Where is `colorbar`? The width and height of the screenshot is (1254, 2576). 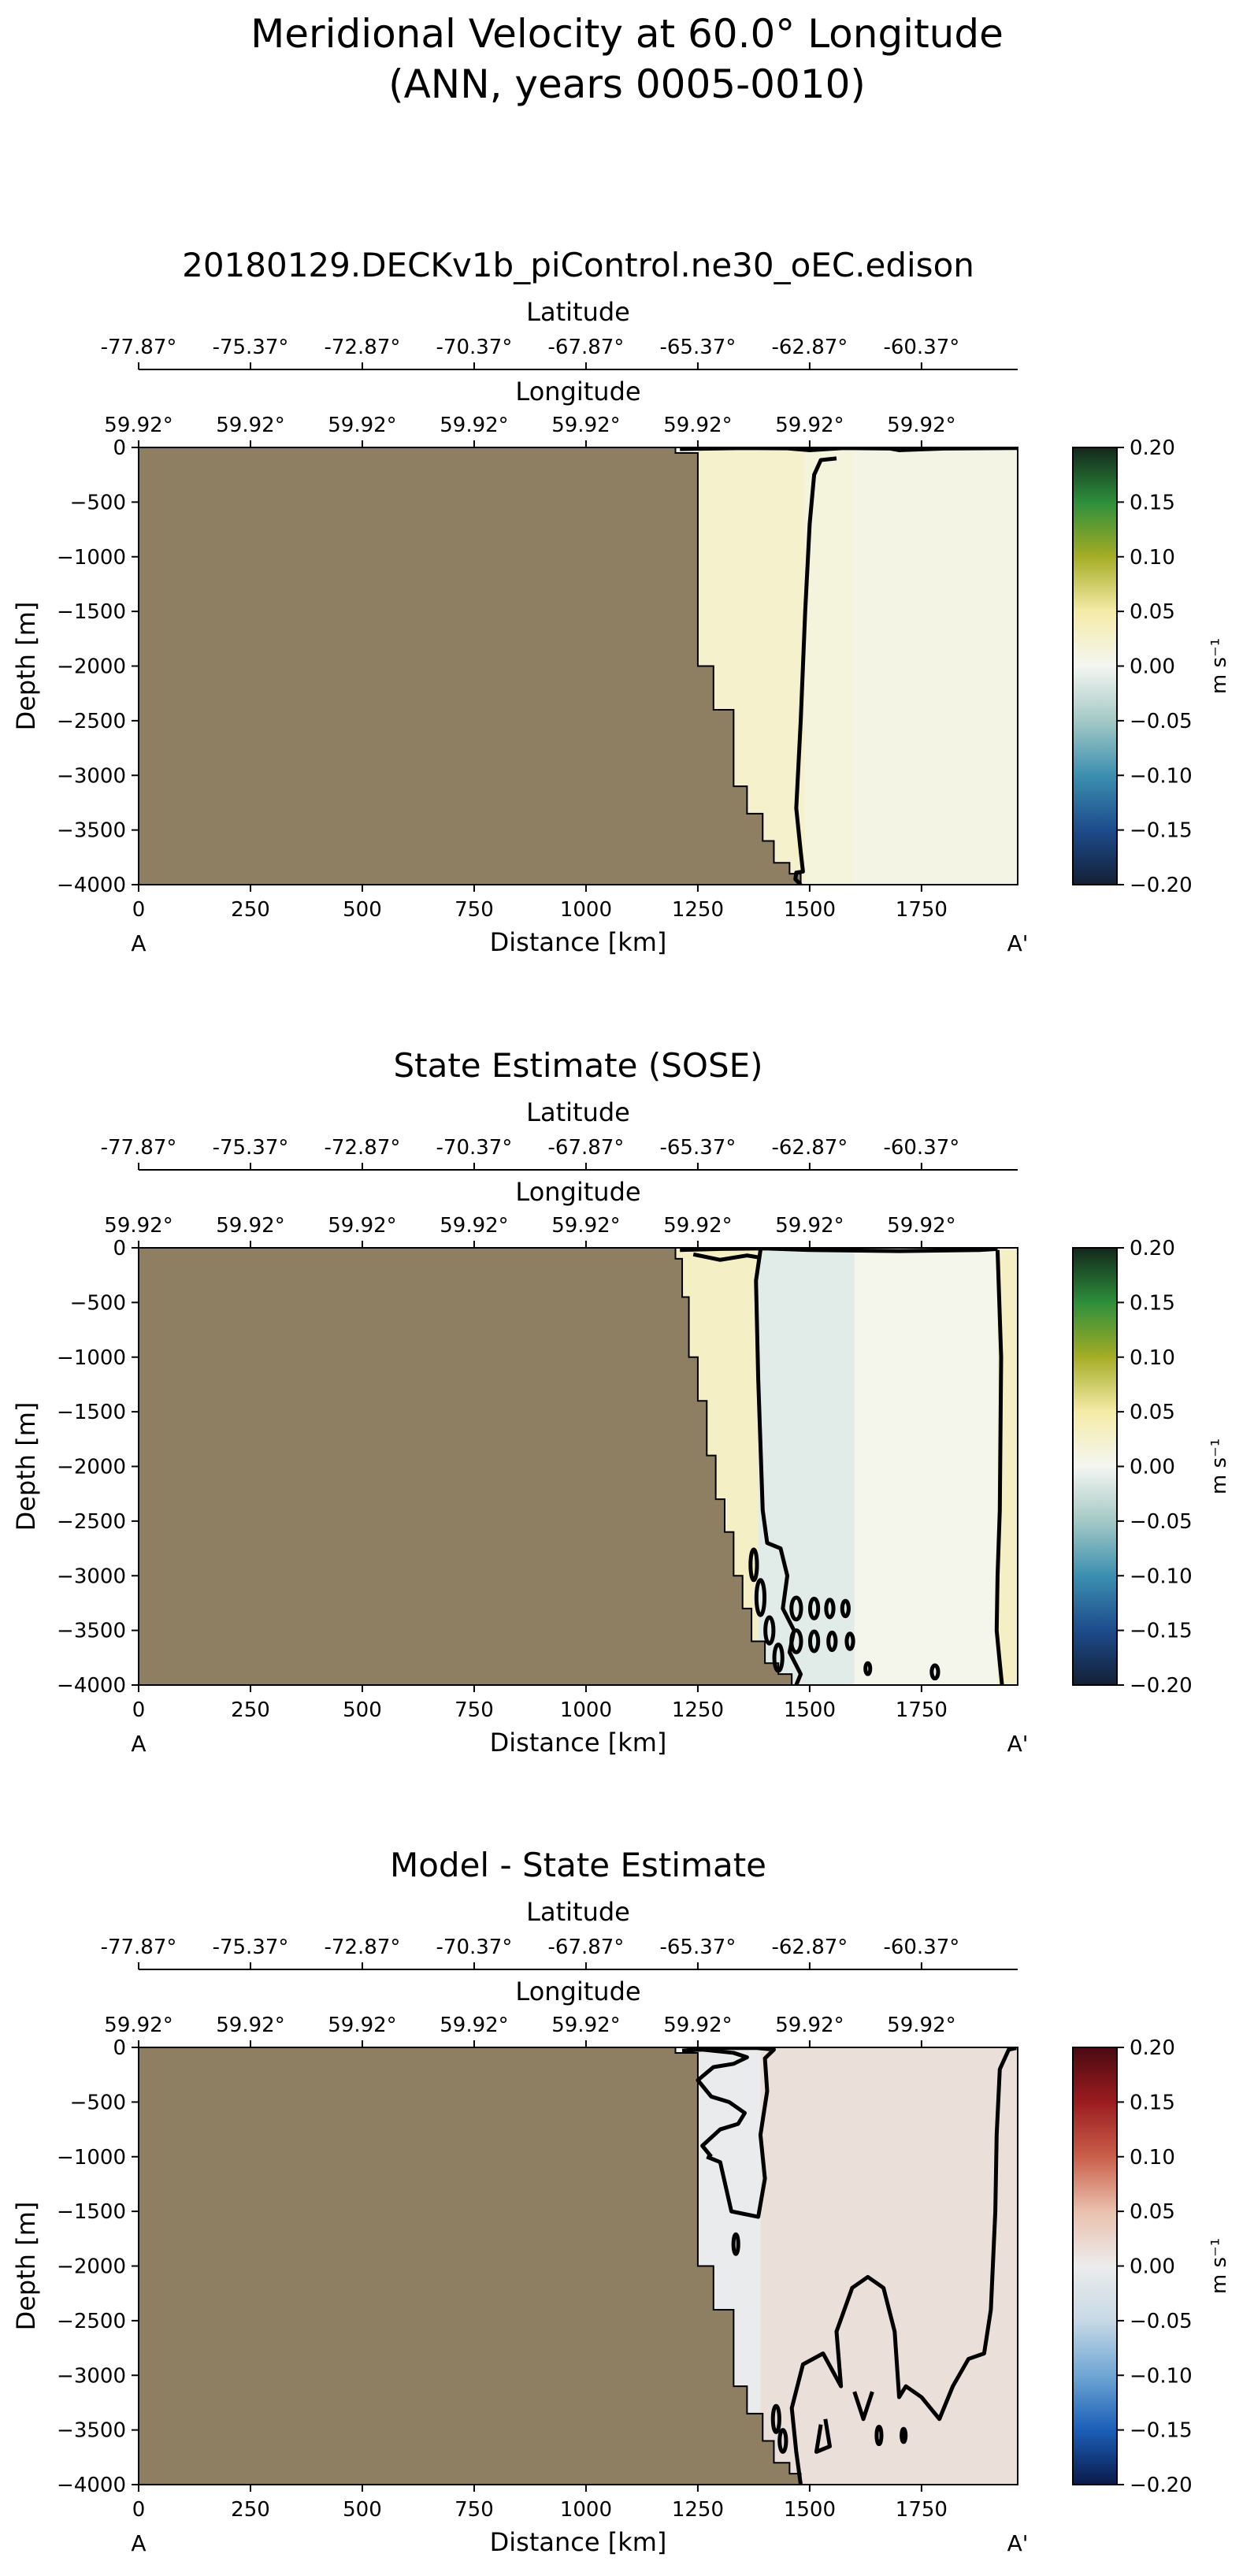
colorbar is located at coordinates (1095, 666).